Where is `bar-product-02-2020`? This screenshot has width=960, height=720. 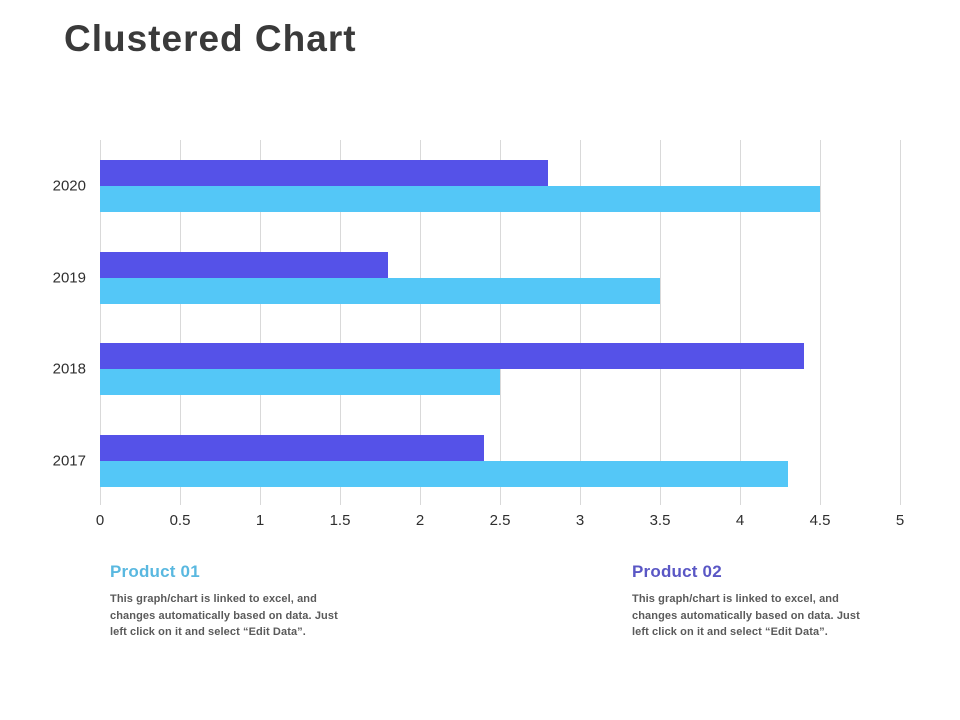
bar-product-02-2020 is located at coordinates (324, 173).